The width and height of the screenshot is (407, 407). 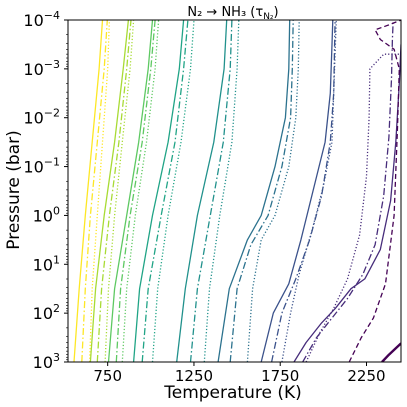 I want to click on y-tick-label-7: 10³, so click(x=46, y=361).